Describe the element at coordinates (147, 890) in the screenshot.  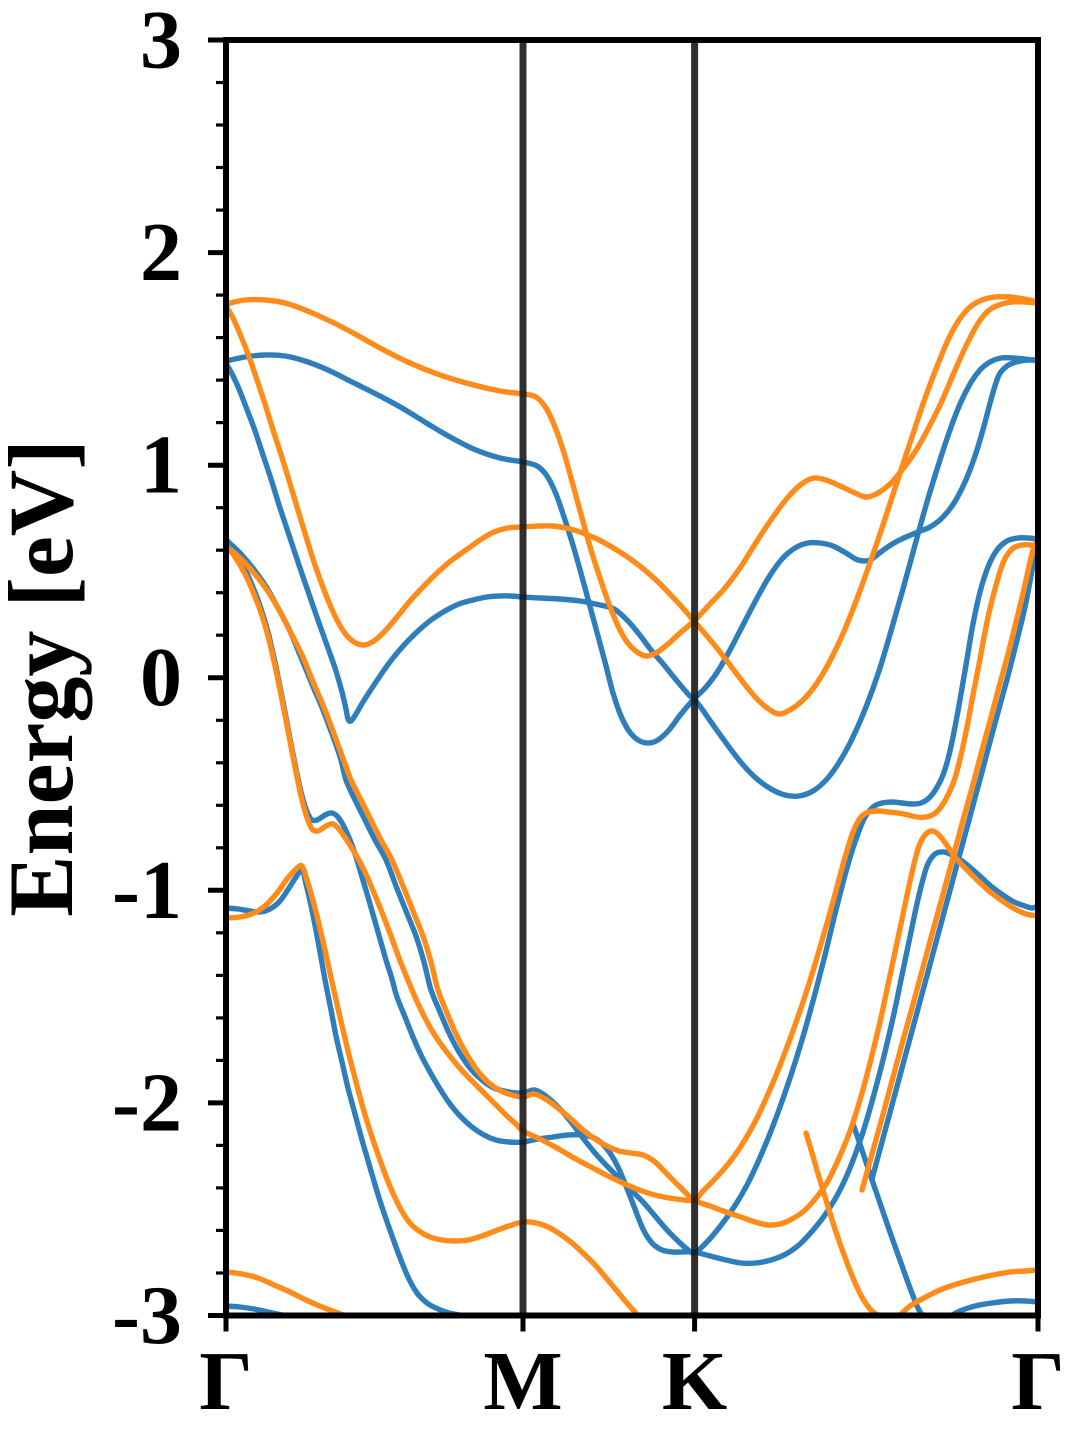
I see `svg-text: -1` at that location.